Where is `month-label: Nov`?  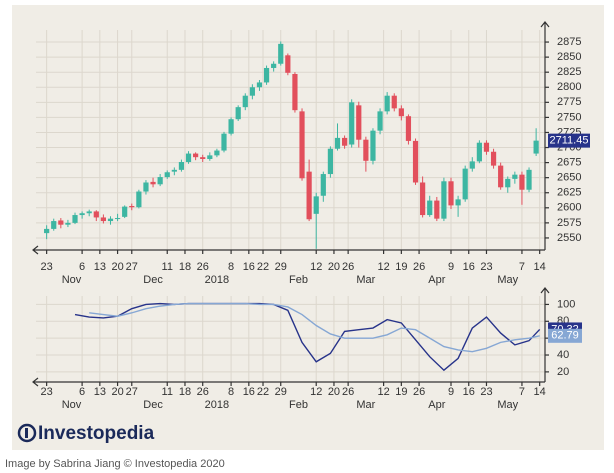 month-label: Nov is located at coordinates (72, 405).